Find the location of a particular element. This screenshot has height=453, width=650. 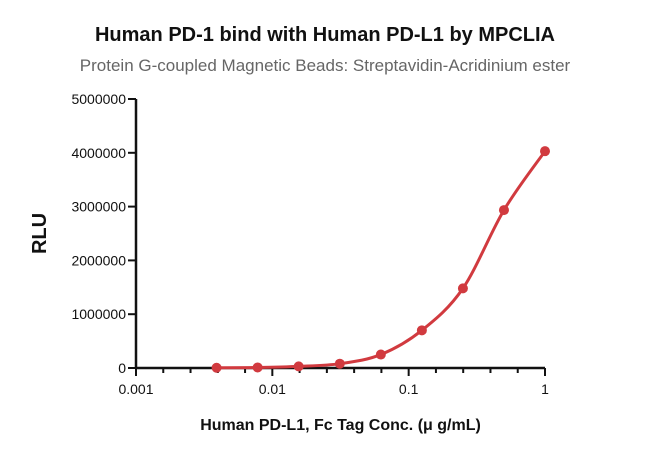

y-tick-label: 5000000 is located at coordinates (98, 99).